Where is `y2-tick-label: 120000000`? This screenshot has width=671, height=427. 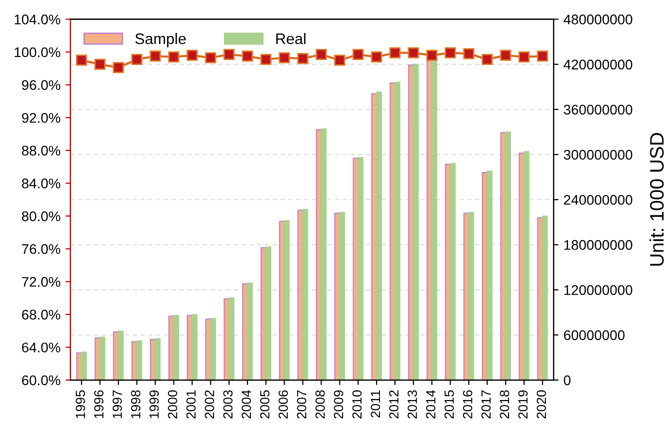 y2-tick-label: 120000000 is located at coordinates (598, 290).